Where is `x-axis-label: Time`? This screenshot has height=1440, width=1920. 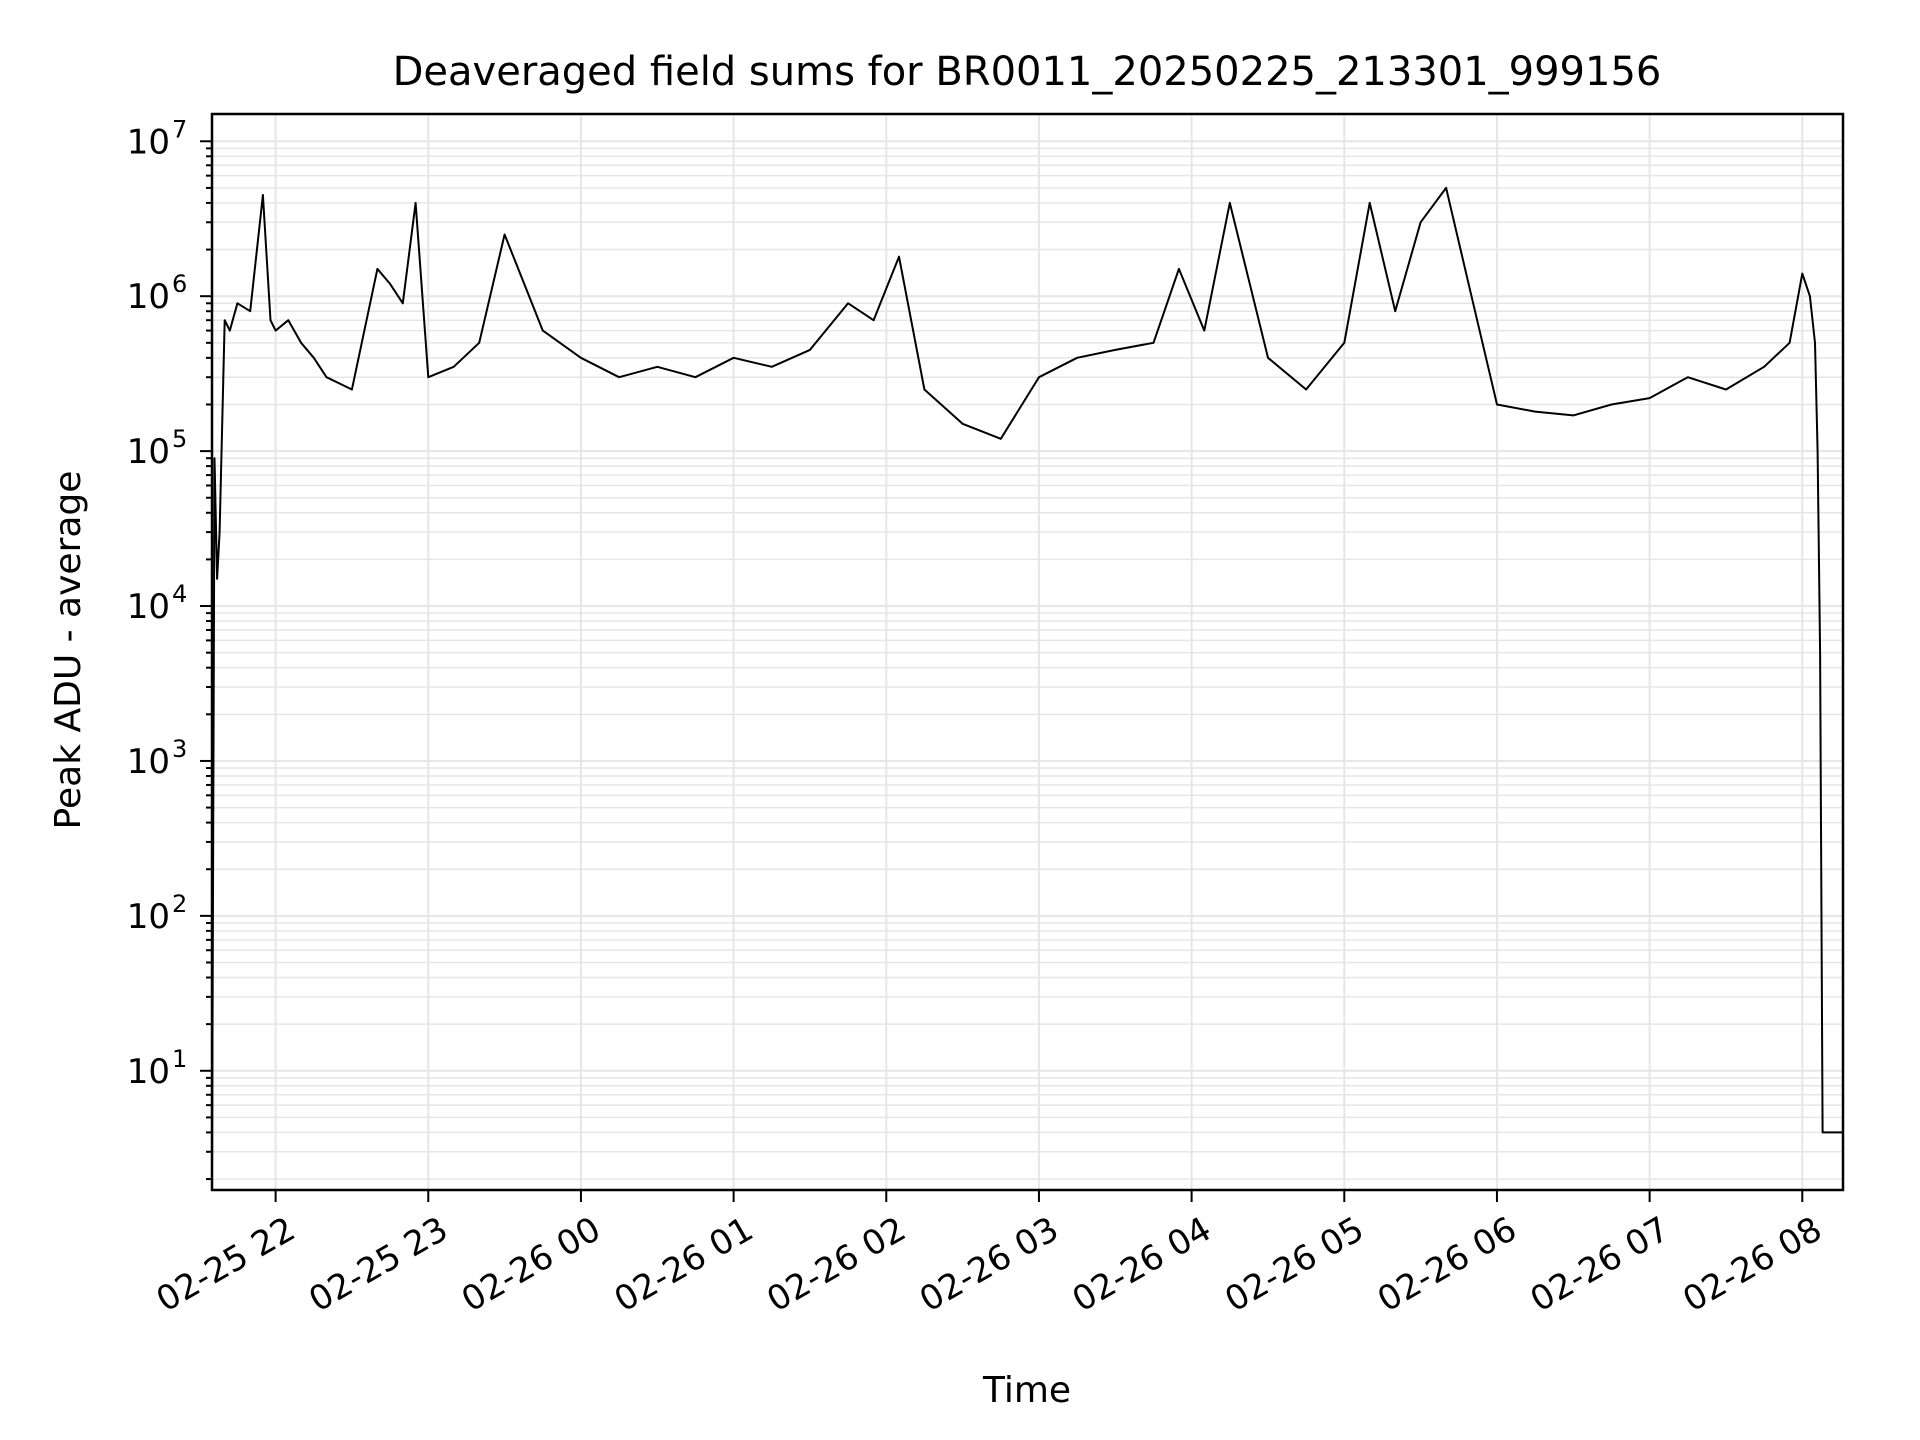 x-axis-label: Time is located at coordinates (1026, 1390).